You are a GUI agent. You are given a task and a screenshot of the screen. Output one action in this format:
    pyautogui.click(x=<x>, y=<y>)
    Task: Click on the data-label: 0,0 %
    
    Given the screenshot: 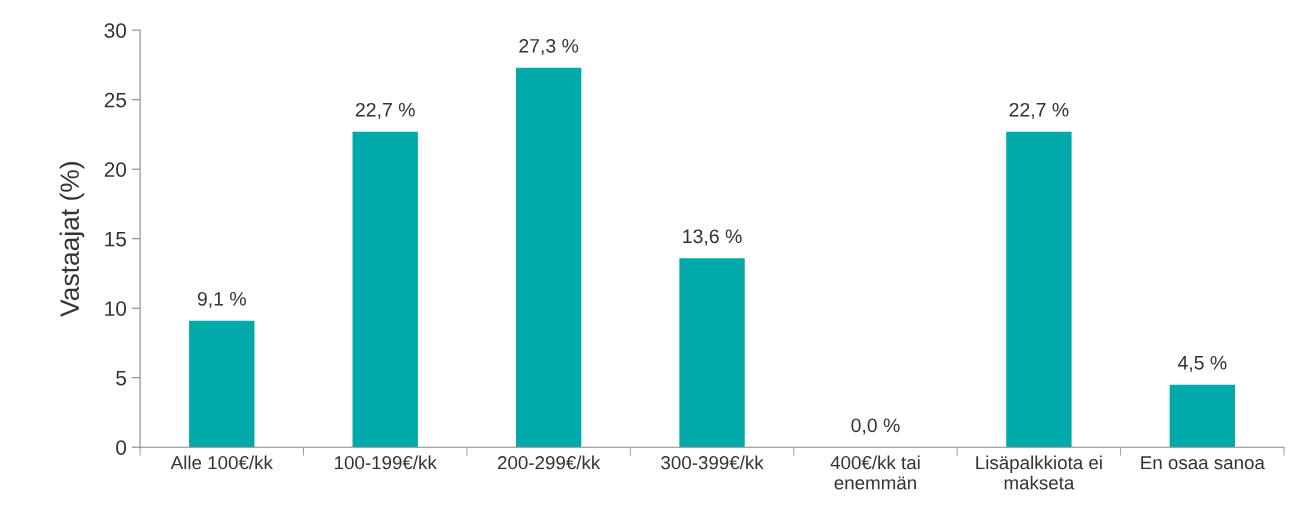 What is the action you would take?
    pyautogui.click(x=875, y=426)
    